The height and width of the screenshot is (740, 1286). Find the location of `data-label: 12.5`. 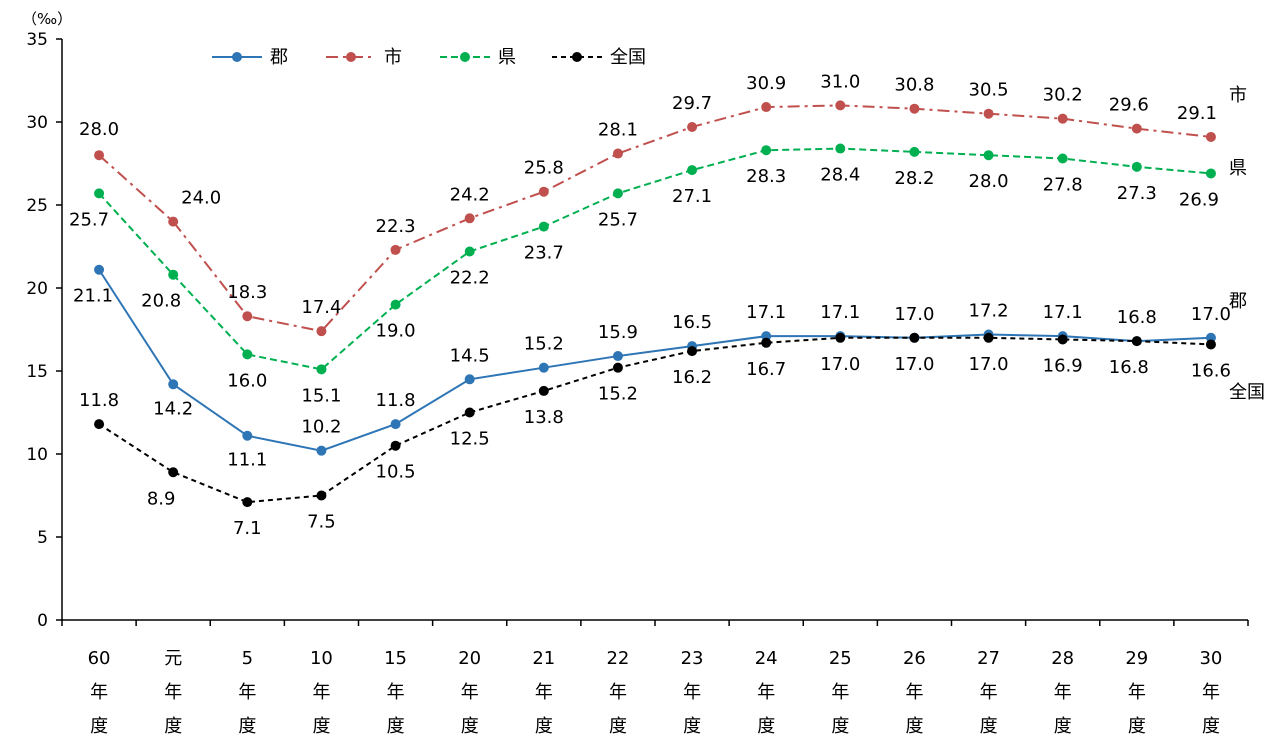

data-label: 12.5 is located at coordinates (470, 439).